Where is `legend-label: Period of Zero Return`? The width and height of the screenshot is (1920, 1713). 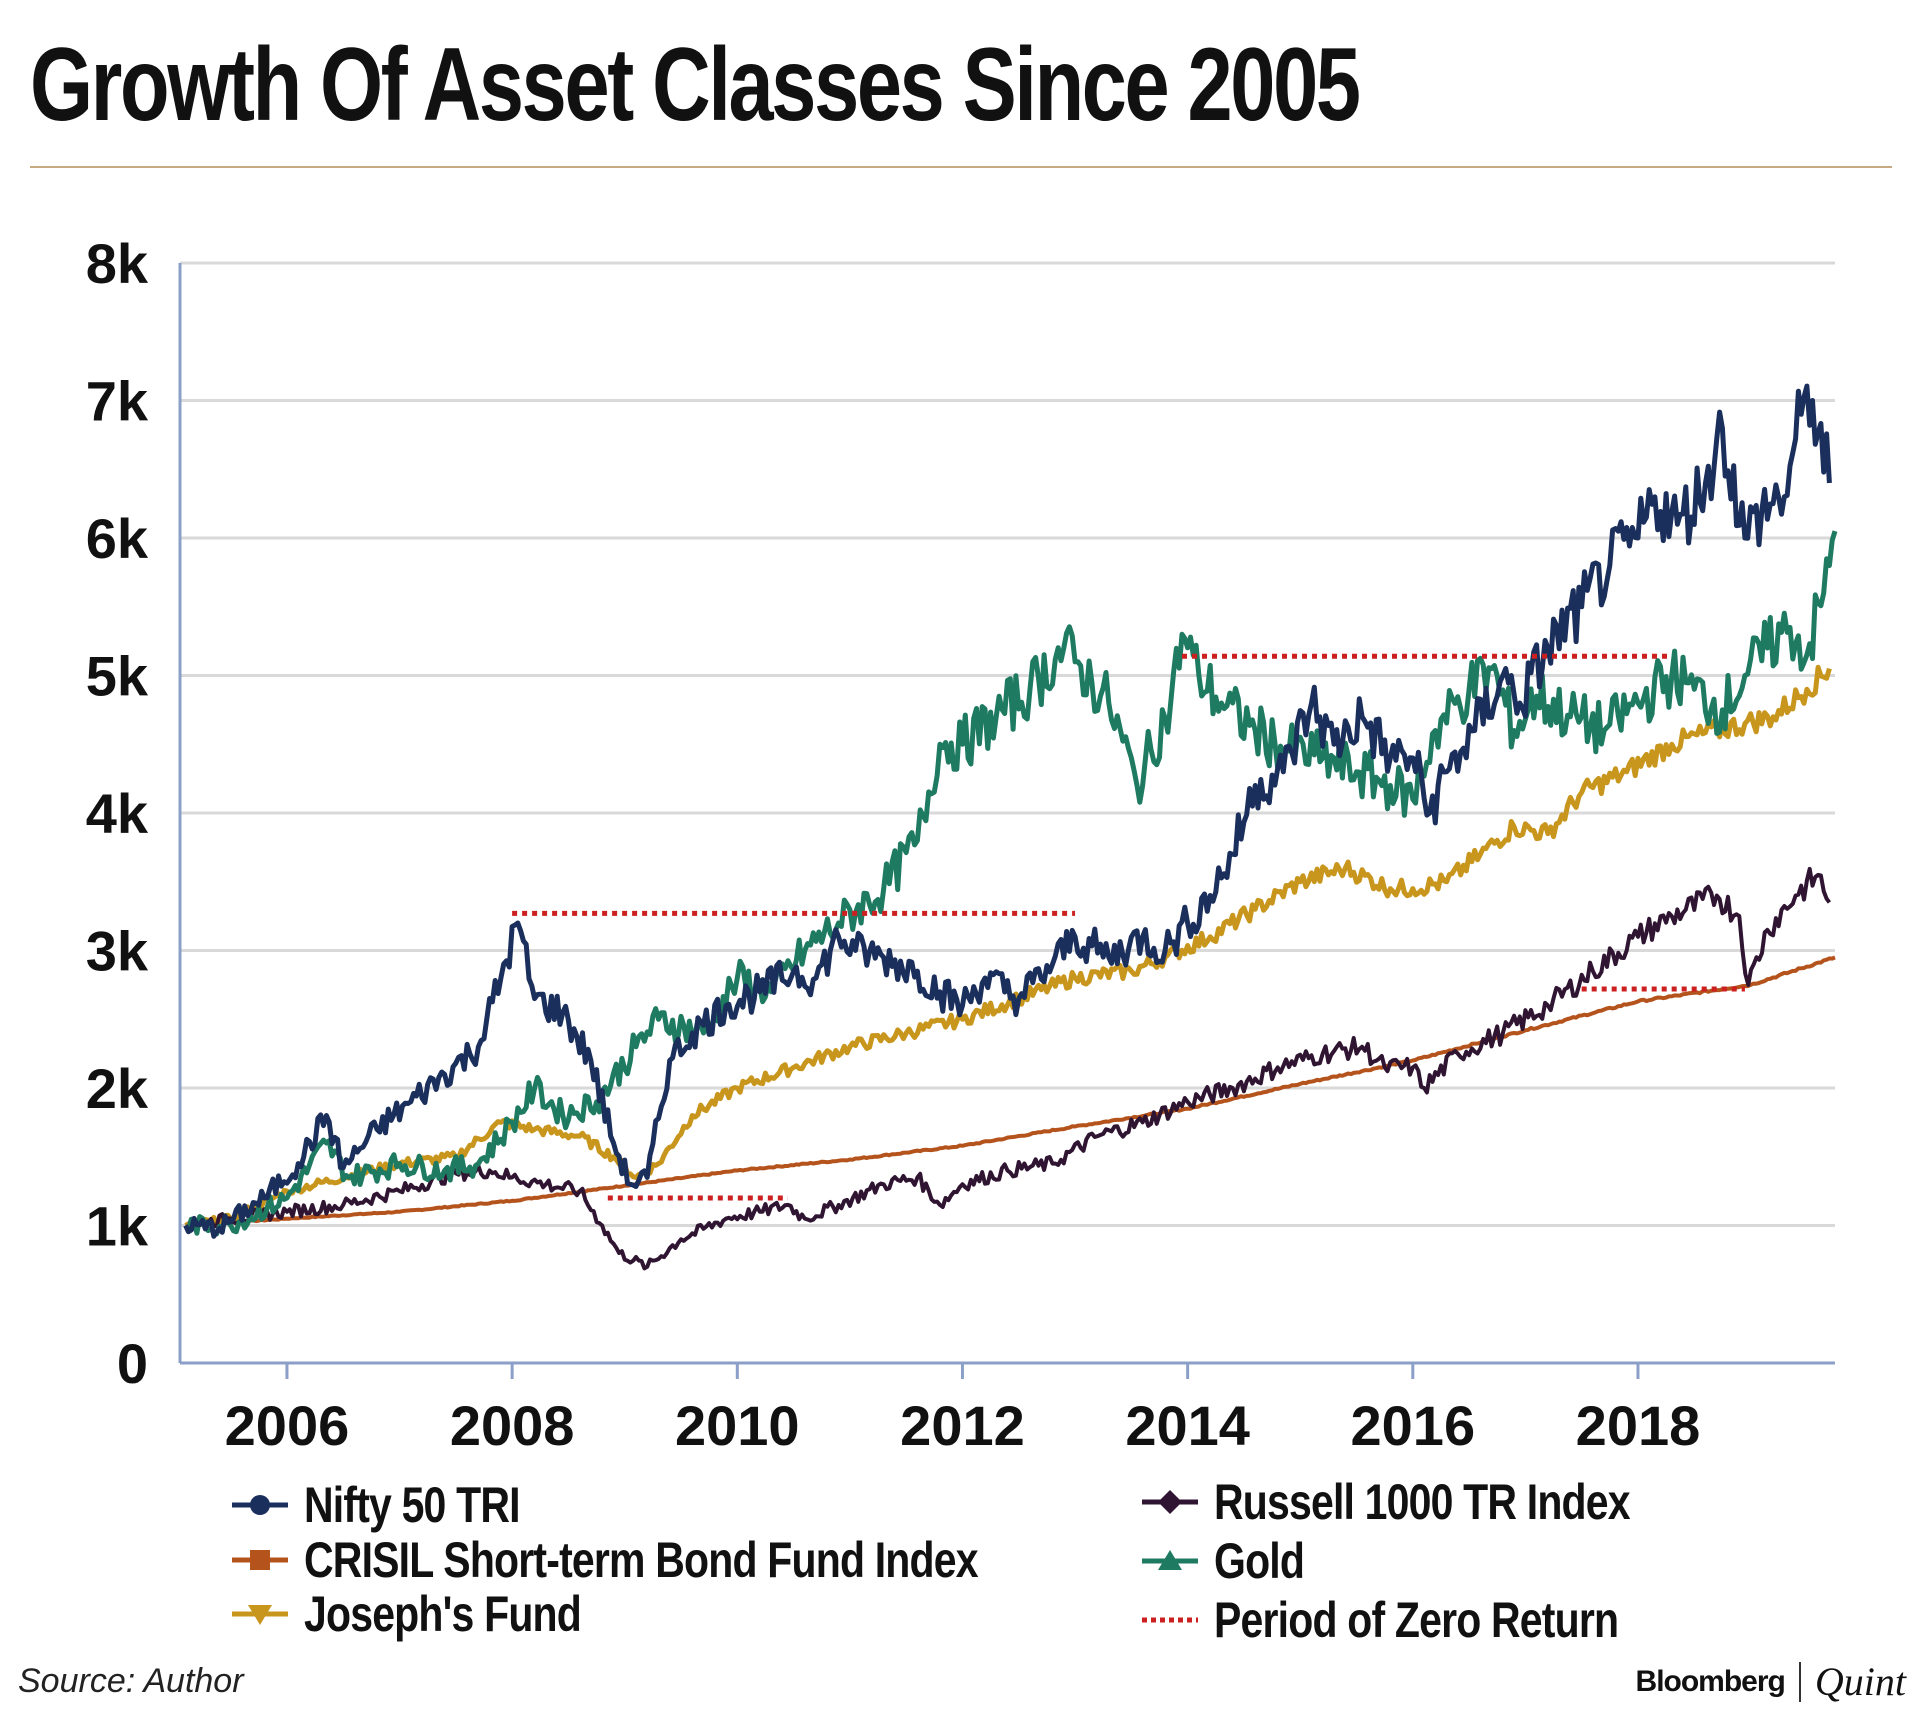 legend-label: Period of Zero Return is located at coordinates (1416, 1620).